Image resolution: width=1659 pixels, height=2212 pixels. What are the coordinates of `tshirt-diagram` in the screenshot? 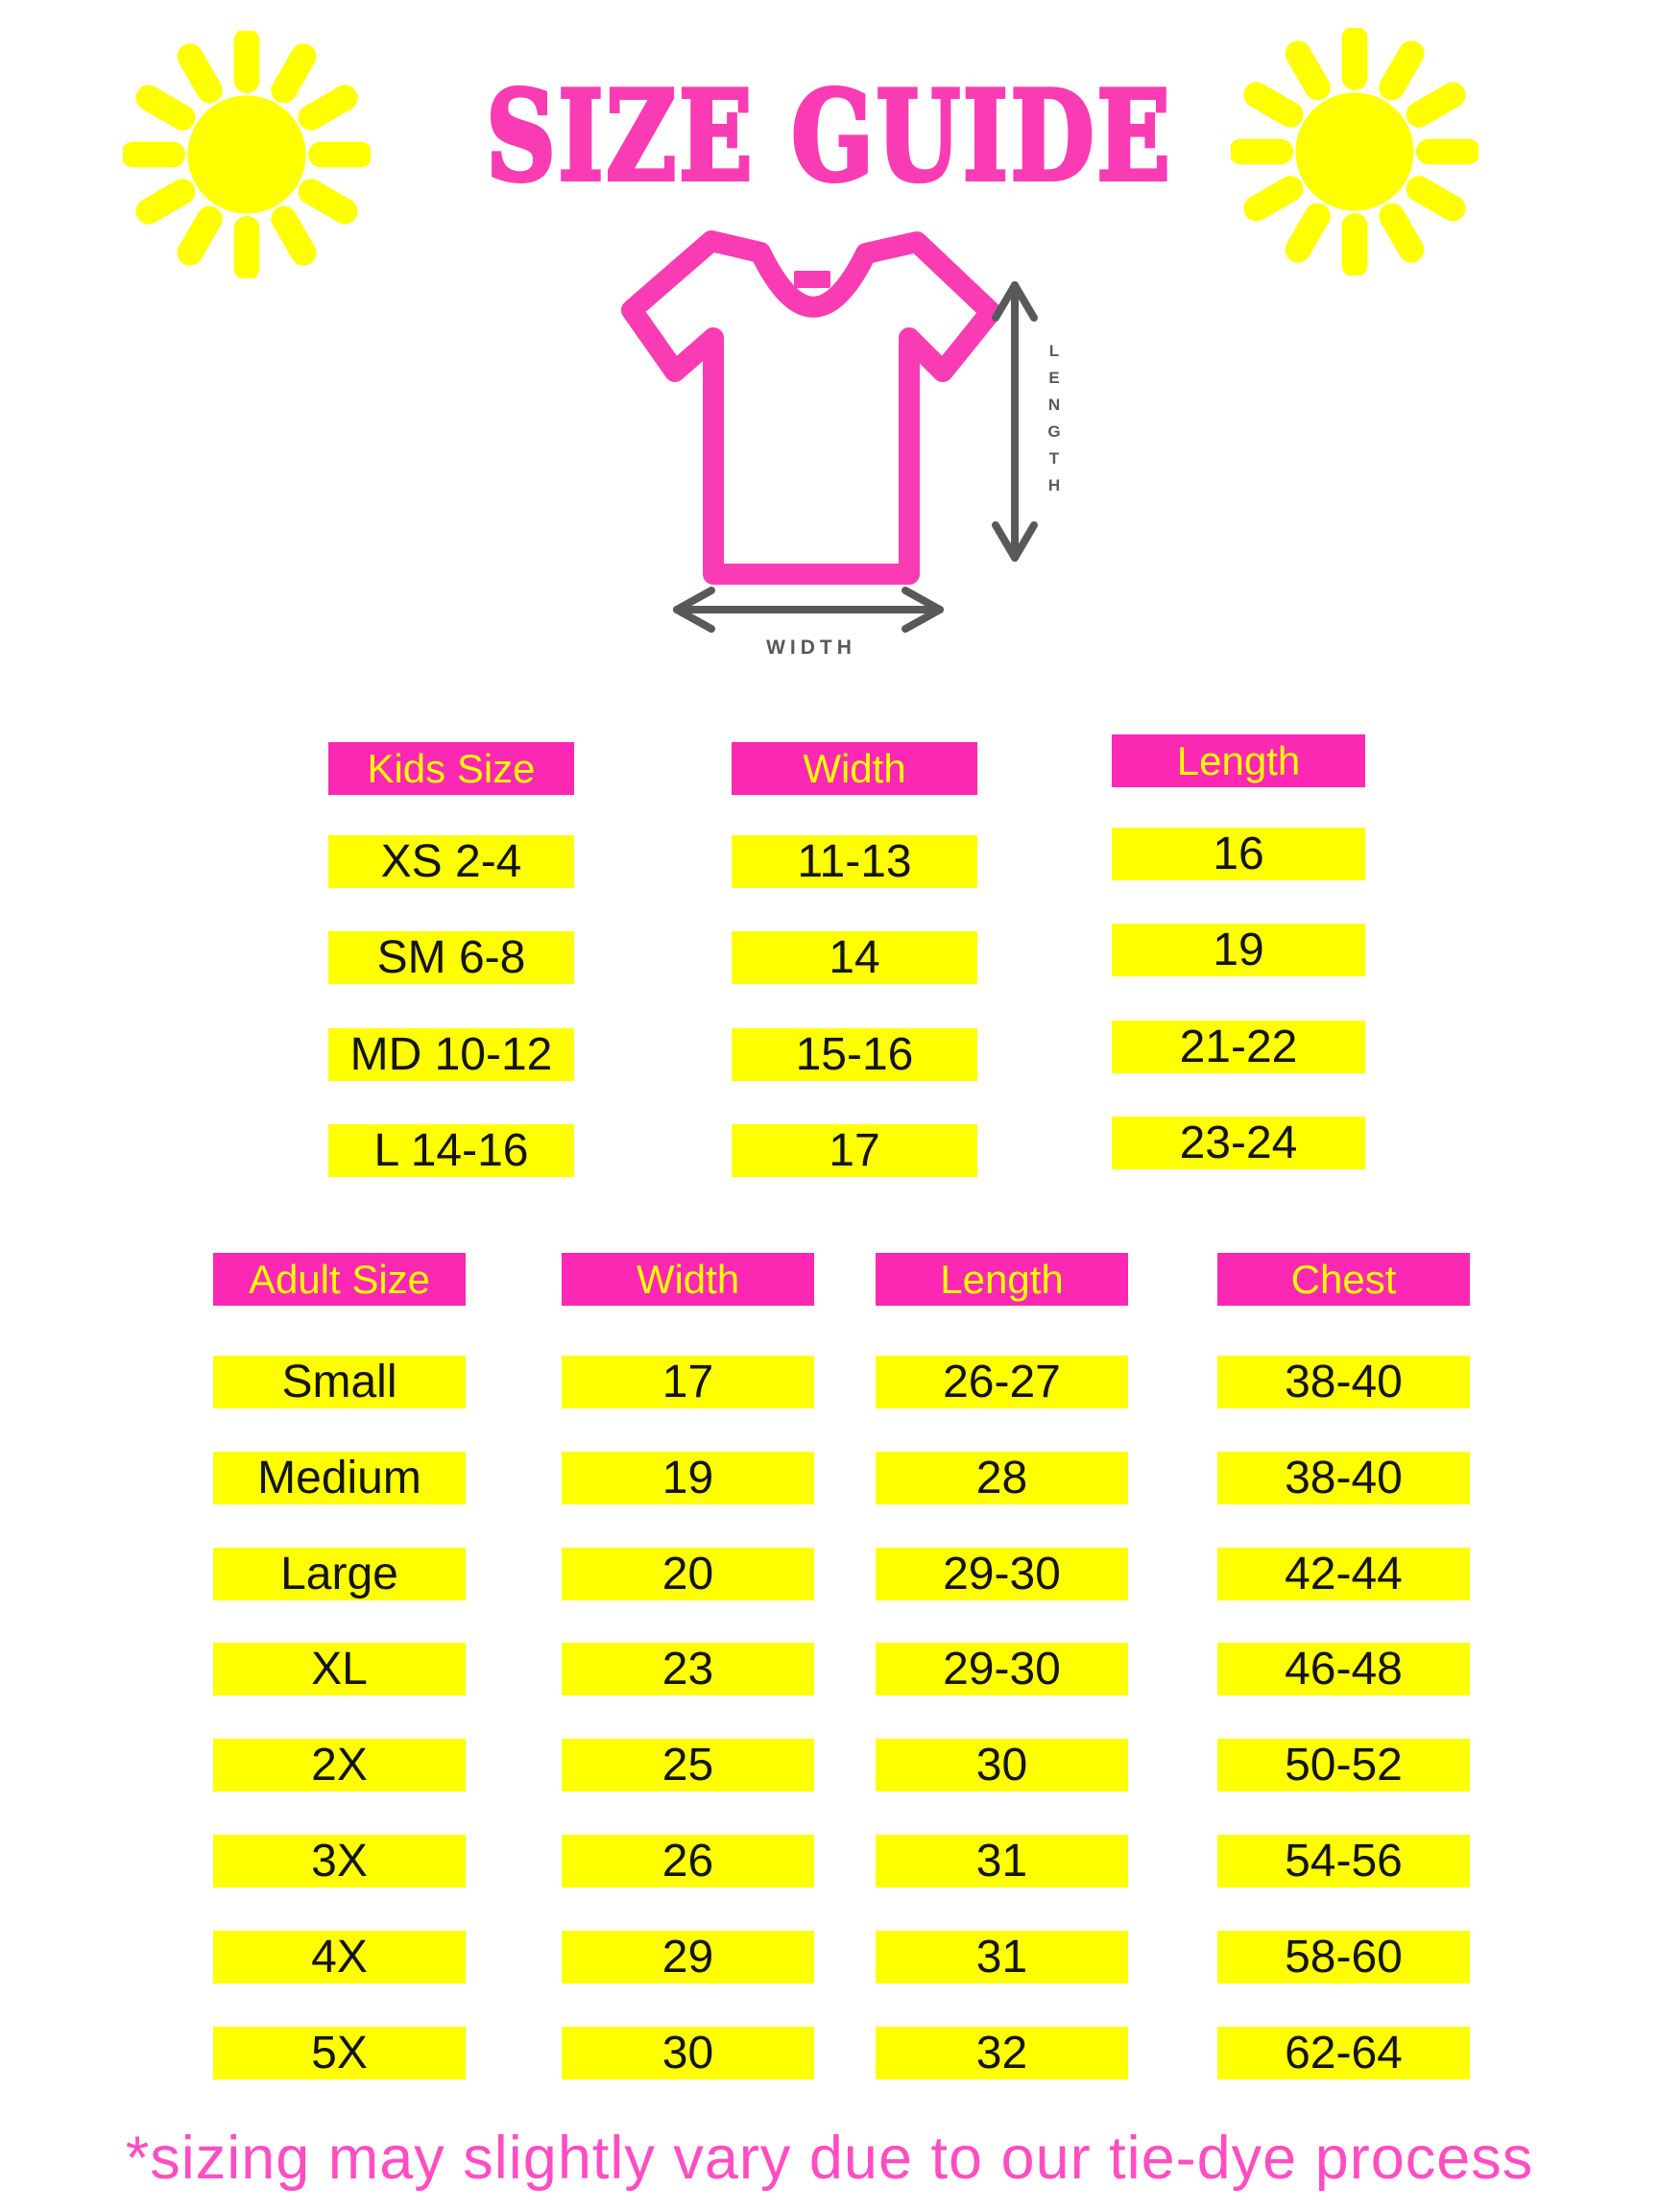 It's located at (829, 431).